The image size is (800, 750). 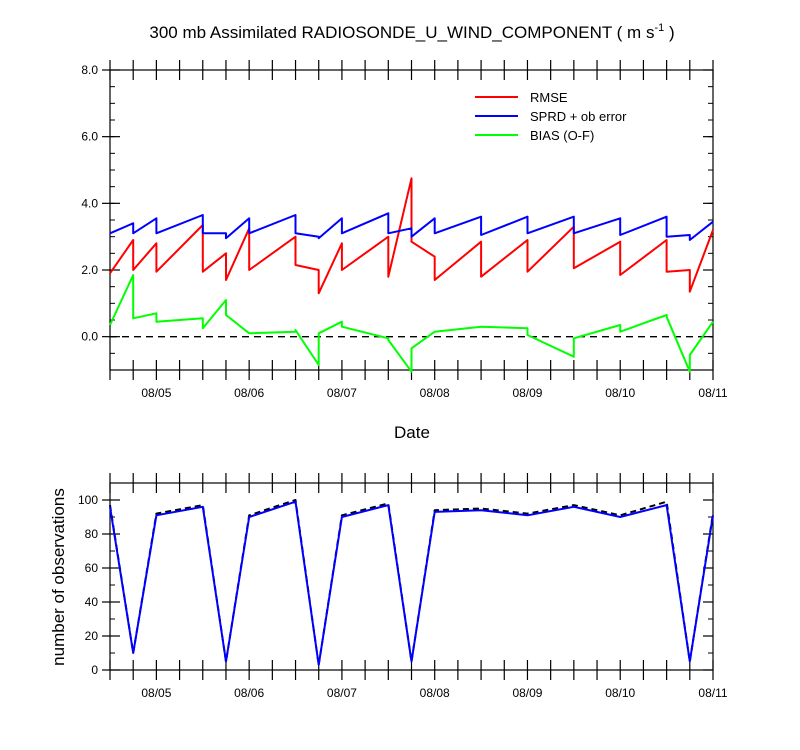 I want to click on legend-label: RMSE, so click(x=549, y=97).